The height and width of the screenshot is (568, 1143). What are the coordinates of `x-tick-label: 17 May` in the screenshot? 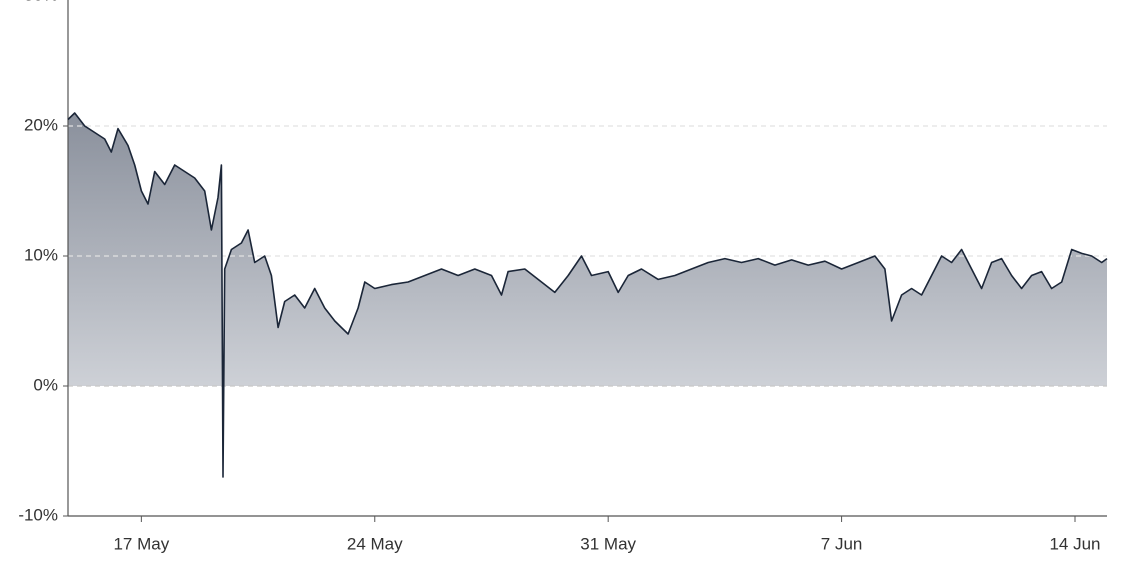 It's located at (141, 543).